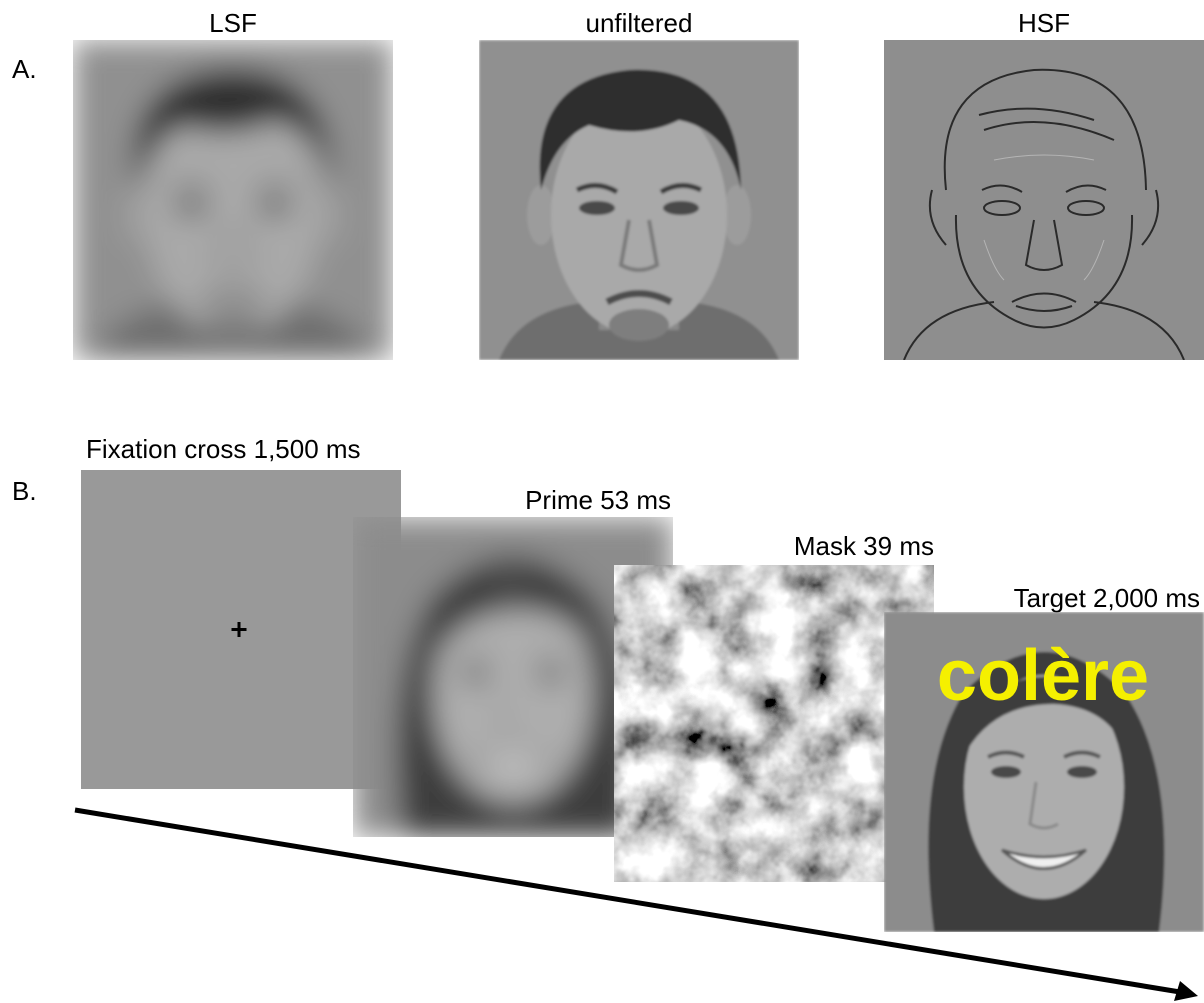 The image size is (1204, 1003). I want to click on target-word: colère, so click(1043, 676).